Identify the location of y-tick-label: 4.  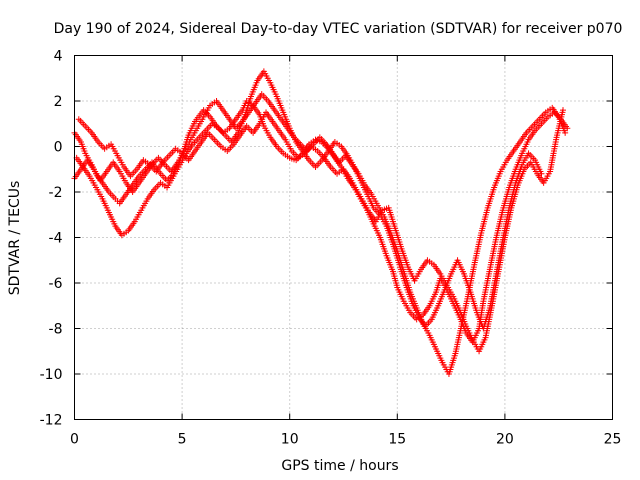
(58, 57).